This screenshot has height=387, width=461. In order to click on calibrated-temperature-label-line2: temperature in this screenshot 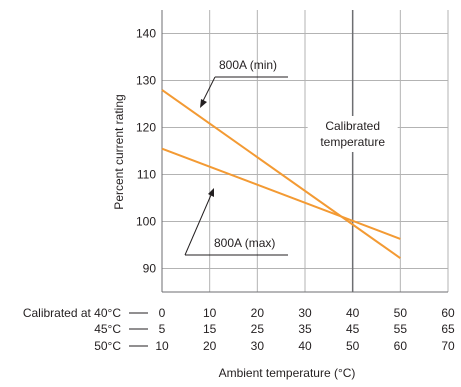, I will do `click(352, 142)`.